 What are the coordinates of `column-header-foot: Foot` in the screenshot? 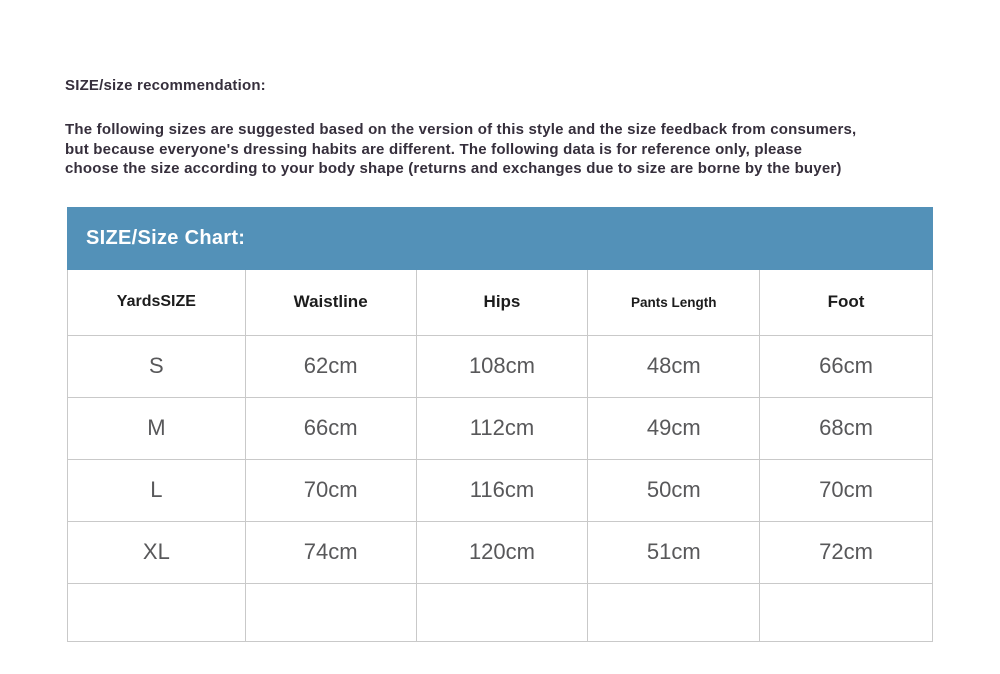 It's located at (846, 303).